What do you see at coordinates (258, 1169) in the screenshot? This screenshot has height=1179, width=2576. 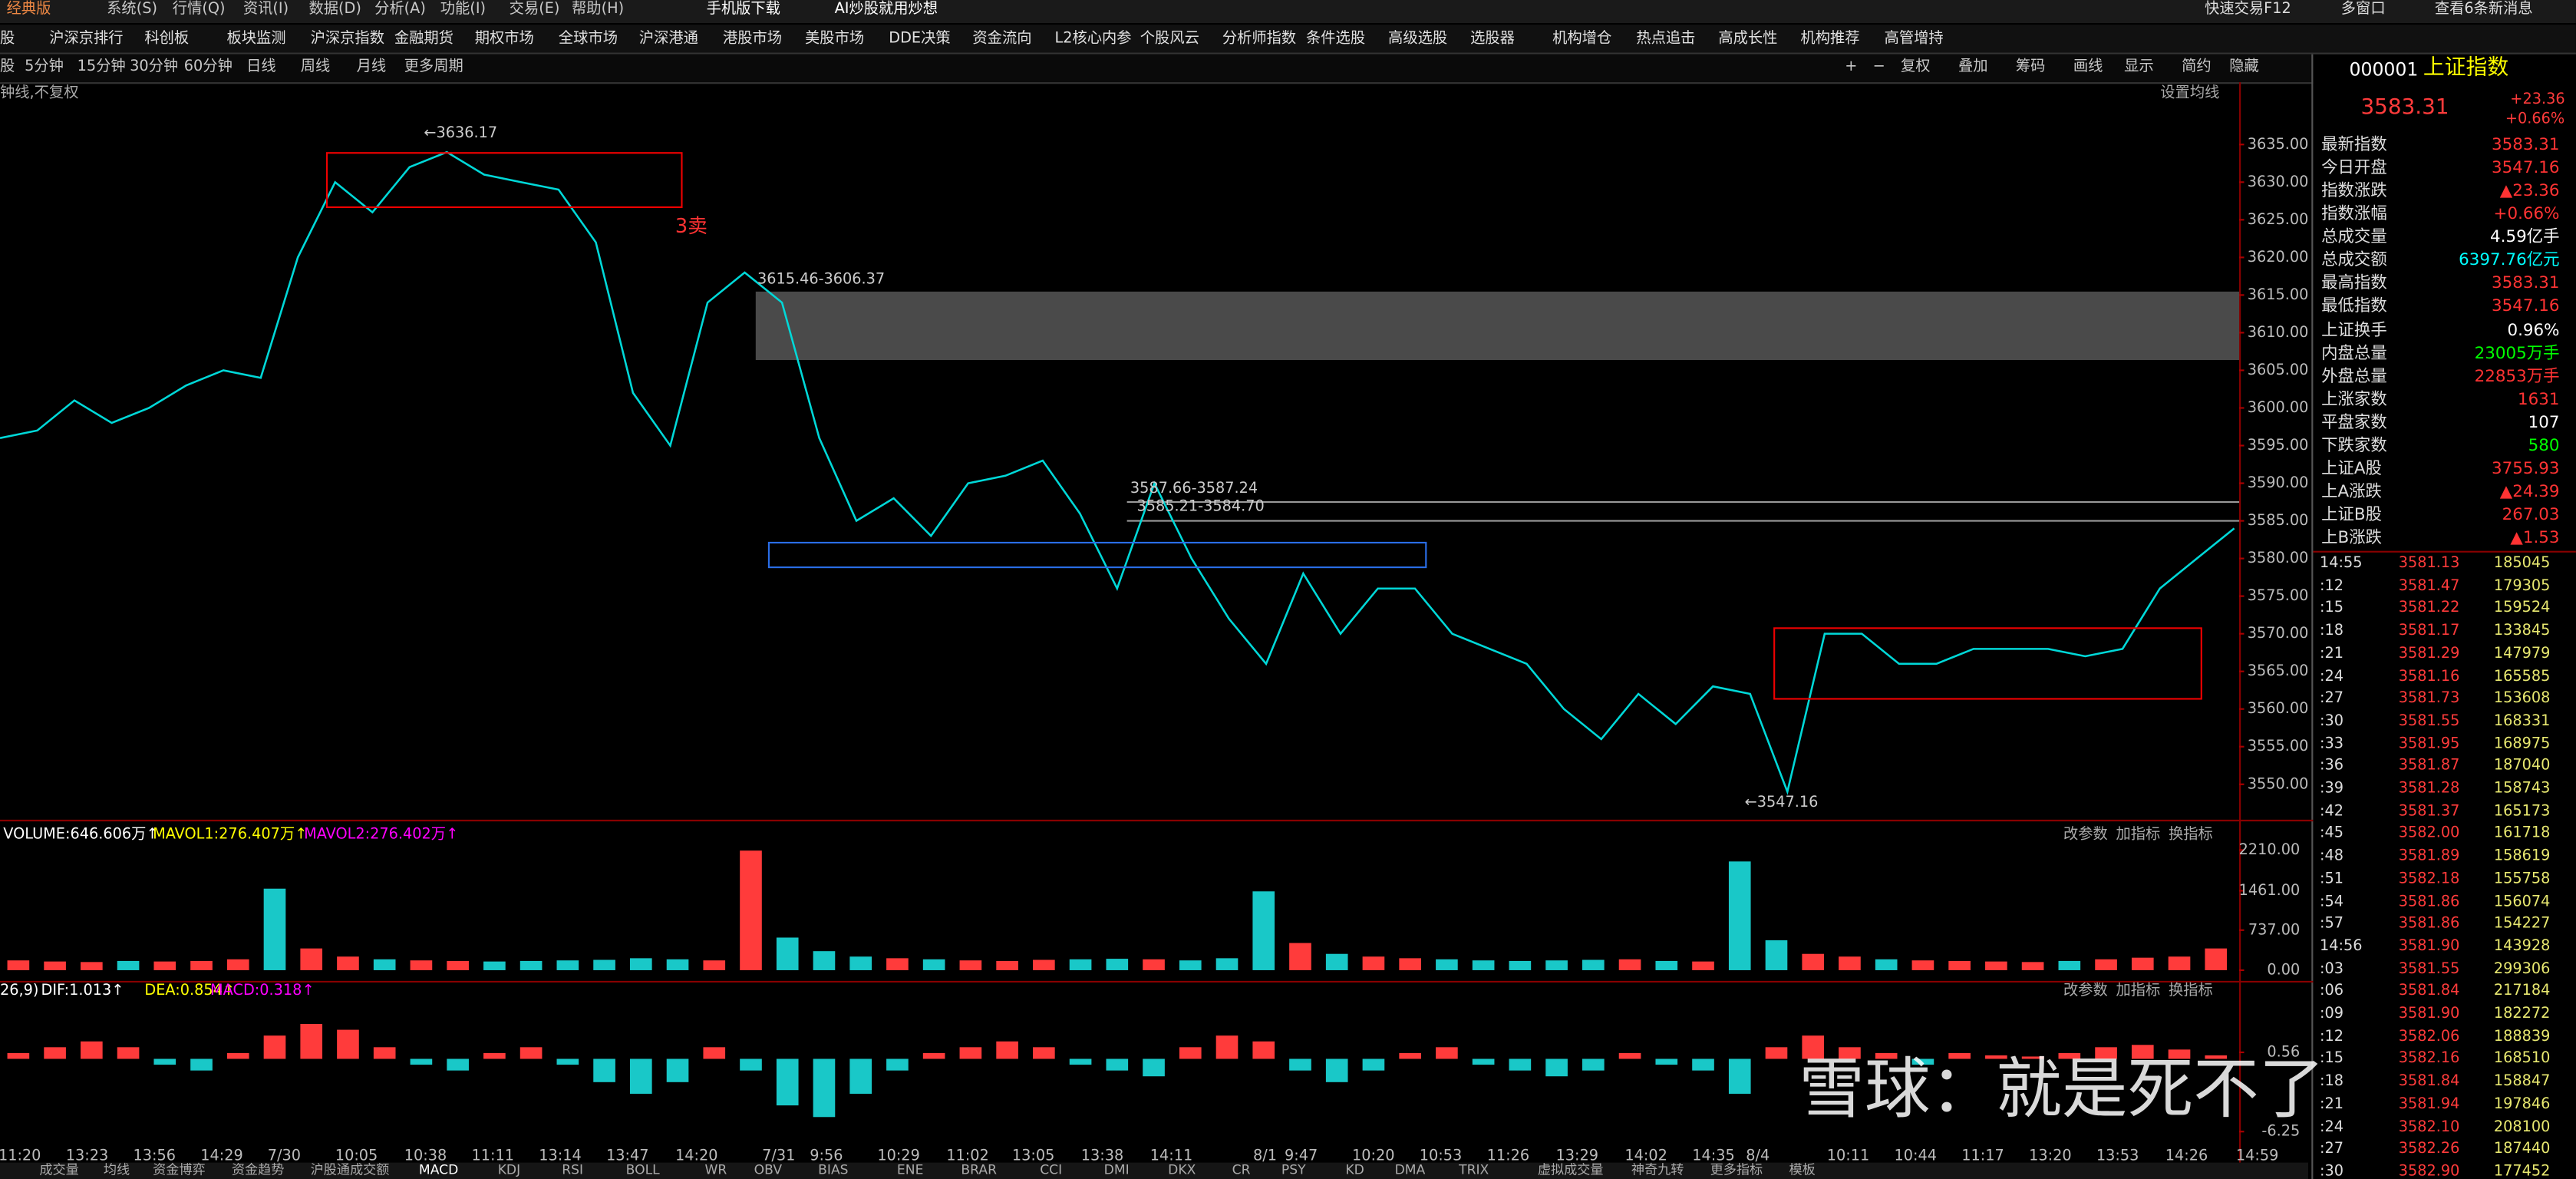 I see `indicator-tab: 资金趋势` at bounding box center [258, 1169].